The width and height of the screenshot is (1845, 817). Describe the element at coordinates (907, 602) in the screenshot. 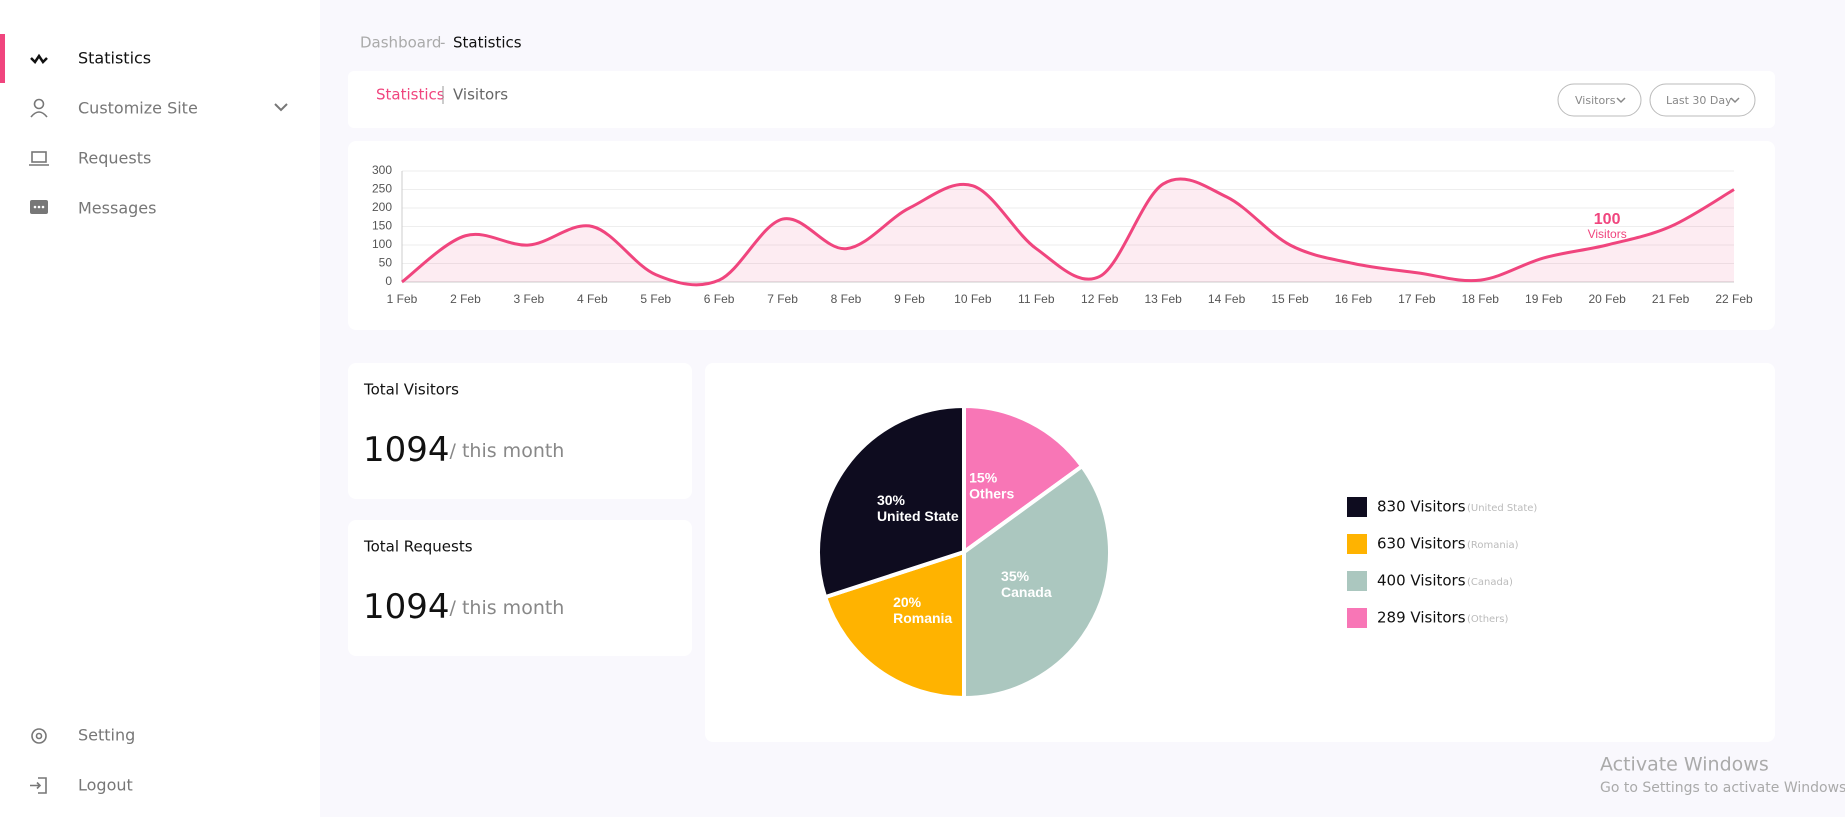

I see `pie-value-label: 20%` at that location.